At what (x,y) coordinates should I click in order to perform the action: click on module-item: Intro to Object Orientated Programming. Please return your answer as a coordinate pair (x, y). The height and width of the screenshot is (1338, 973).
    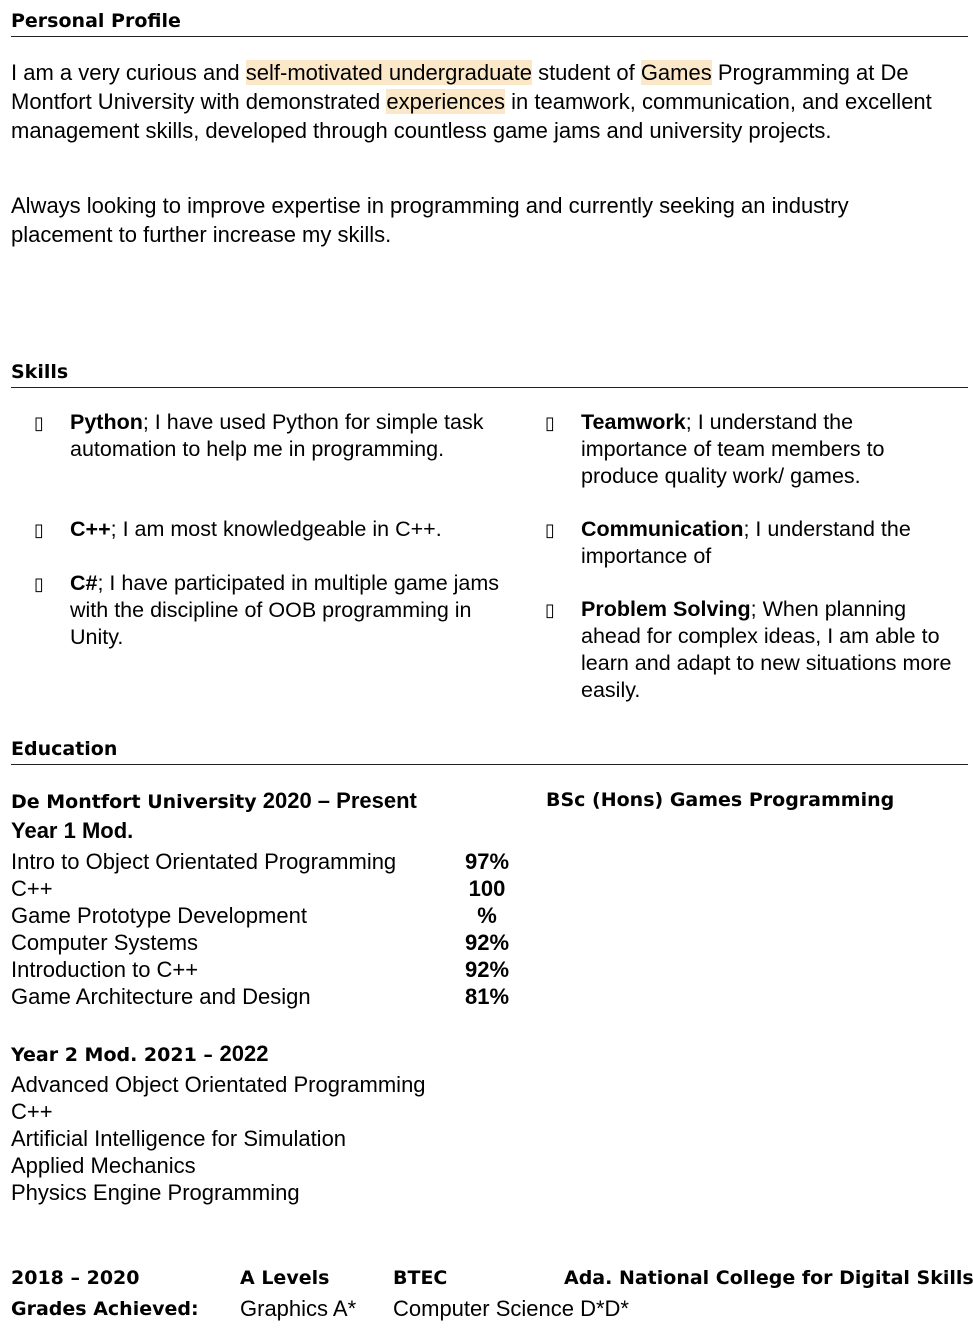
    Looking at the image, I should click on (204, 861).